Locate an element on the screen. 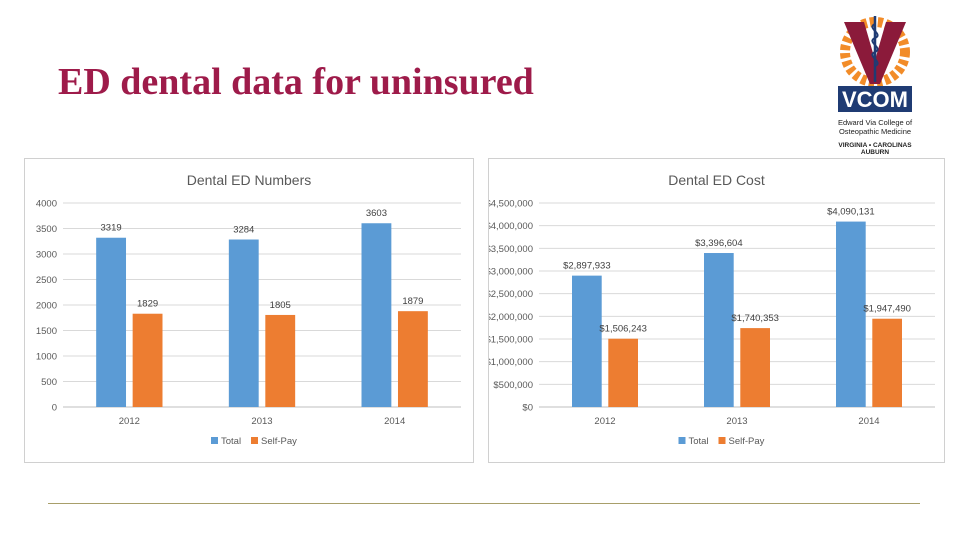  data-label: 3319 is located at coordinates (111, 228).